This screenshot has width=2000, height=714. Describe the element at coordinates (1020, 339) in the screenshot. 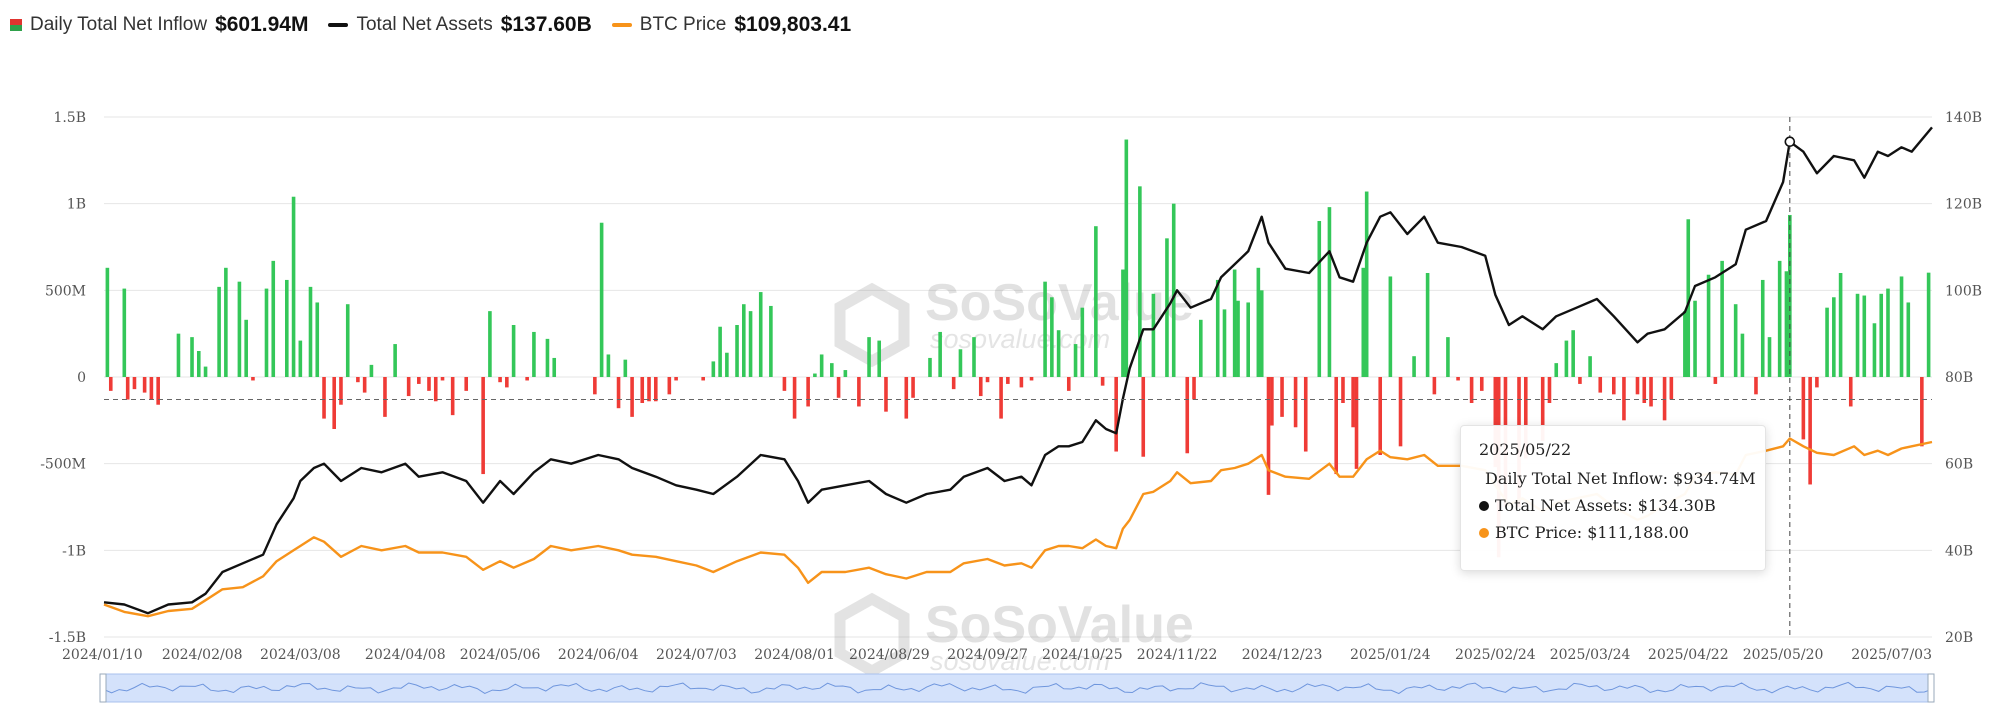

I see `watermark-site: sosovalue.com` at that location.